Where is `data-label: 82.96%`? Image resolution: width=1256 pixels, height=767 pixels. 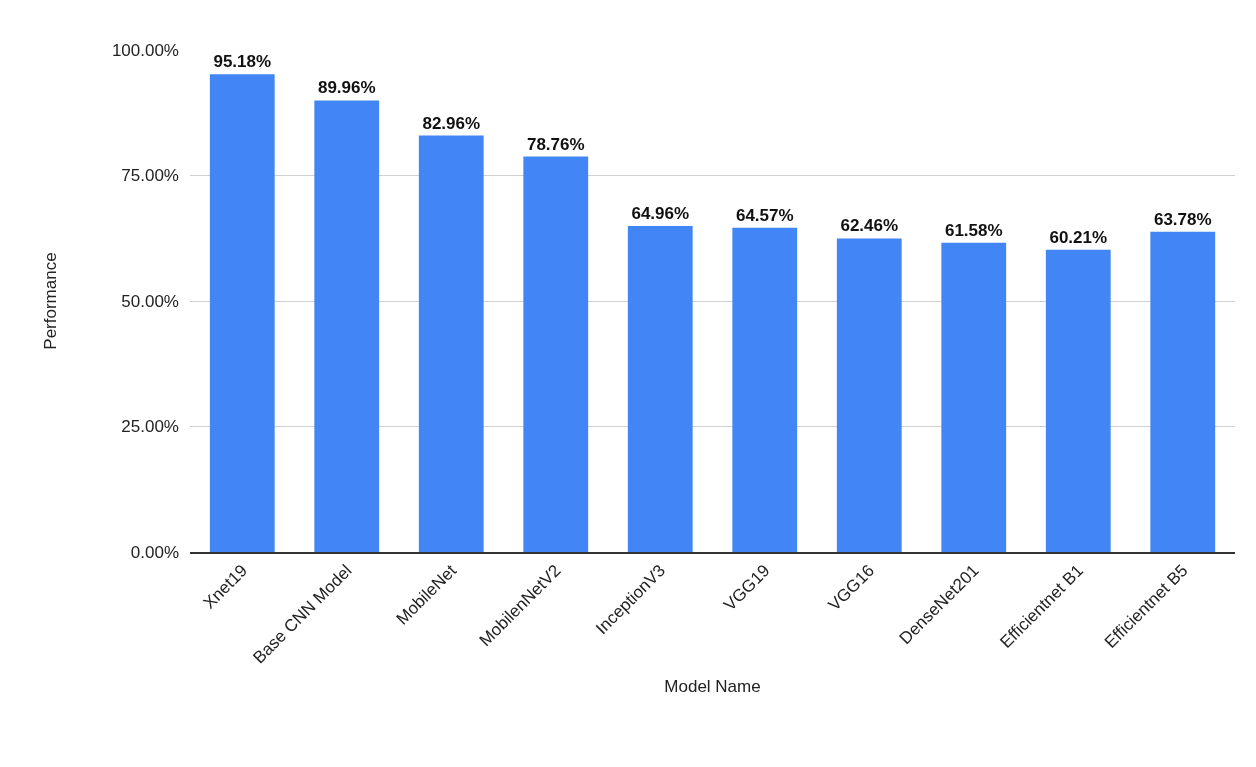 data-label: 82.96% is located at coordinates (451, 123).